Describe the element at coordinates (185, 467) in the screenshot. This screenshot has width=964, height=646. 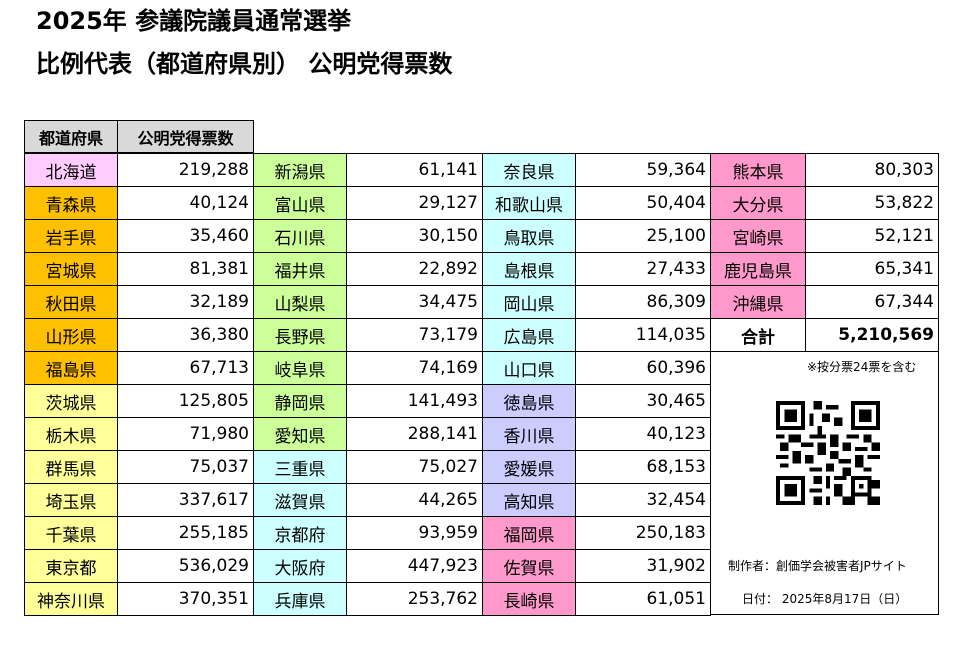
I see `prefecture-votes: 75,037` at that location.